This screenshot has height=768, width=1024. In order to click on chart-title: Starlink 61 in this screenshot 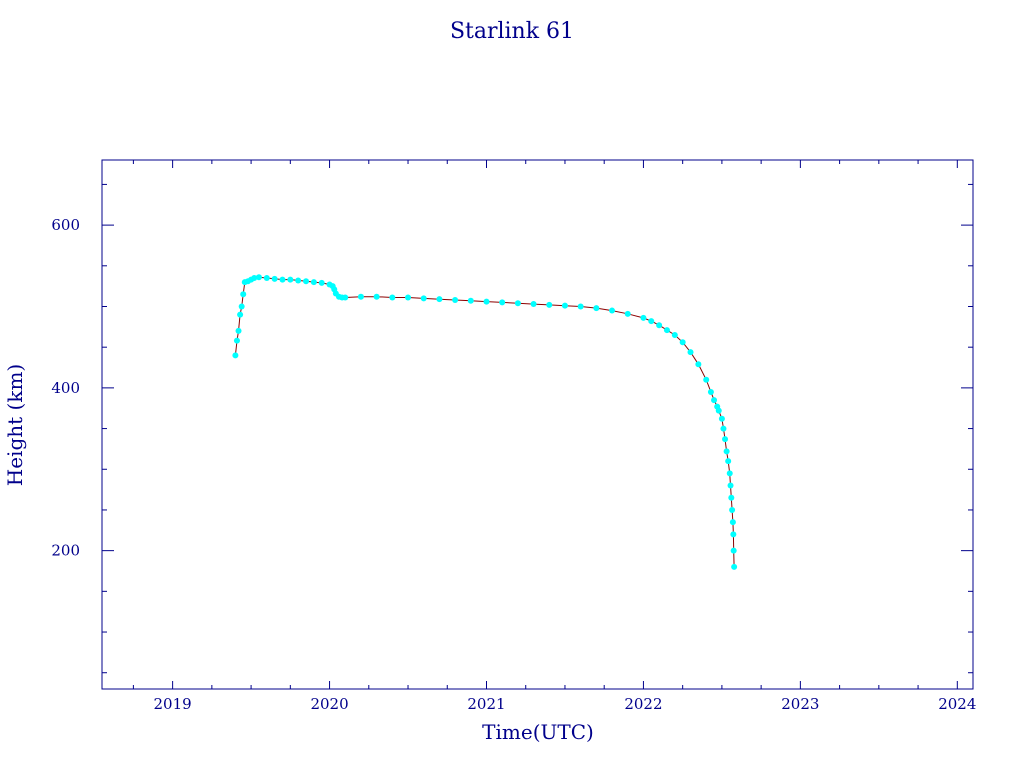, I will do `click(512, 31)`.